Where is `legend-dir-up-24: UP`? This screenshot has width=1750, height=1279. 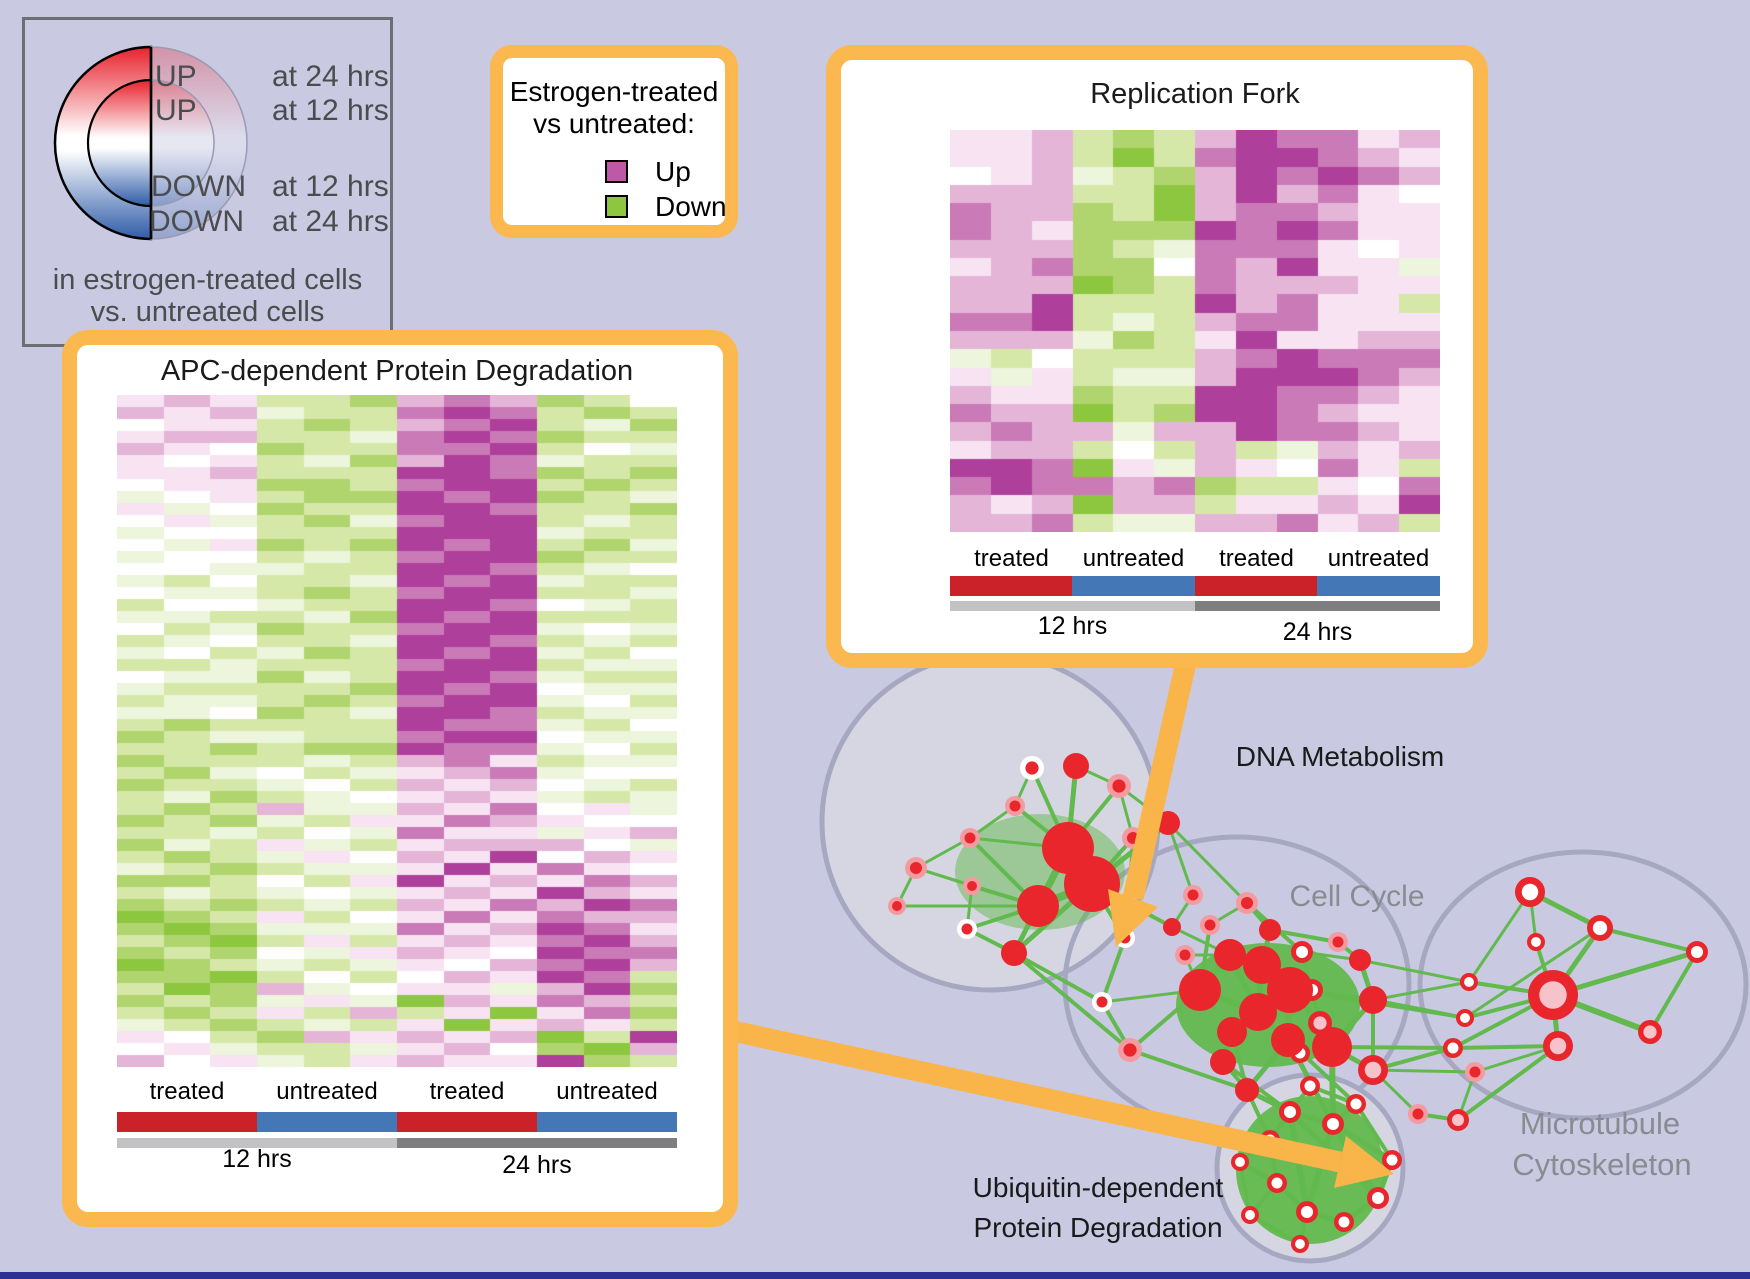 legend-dir-up-24: UP is located at coordinates (176, 76).